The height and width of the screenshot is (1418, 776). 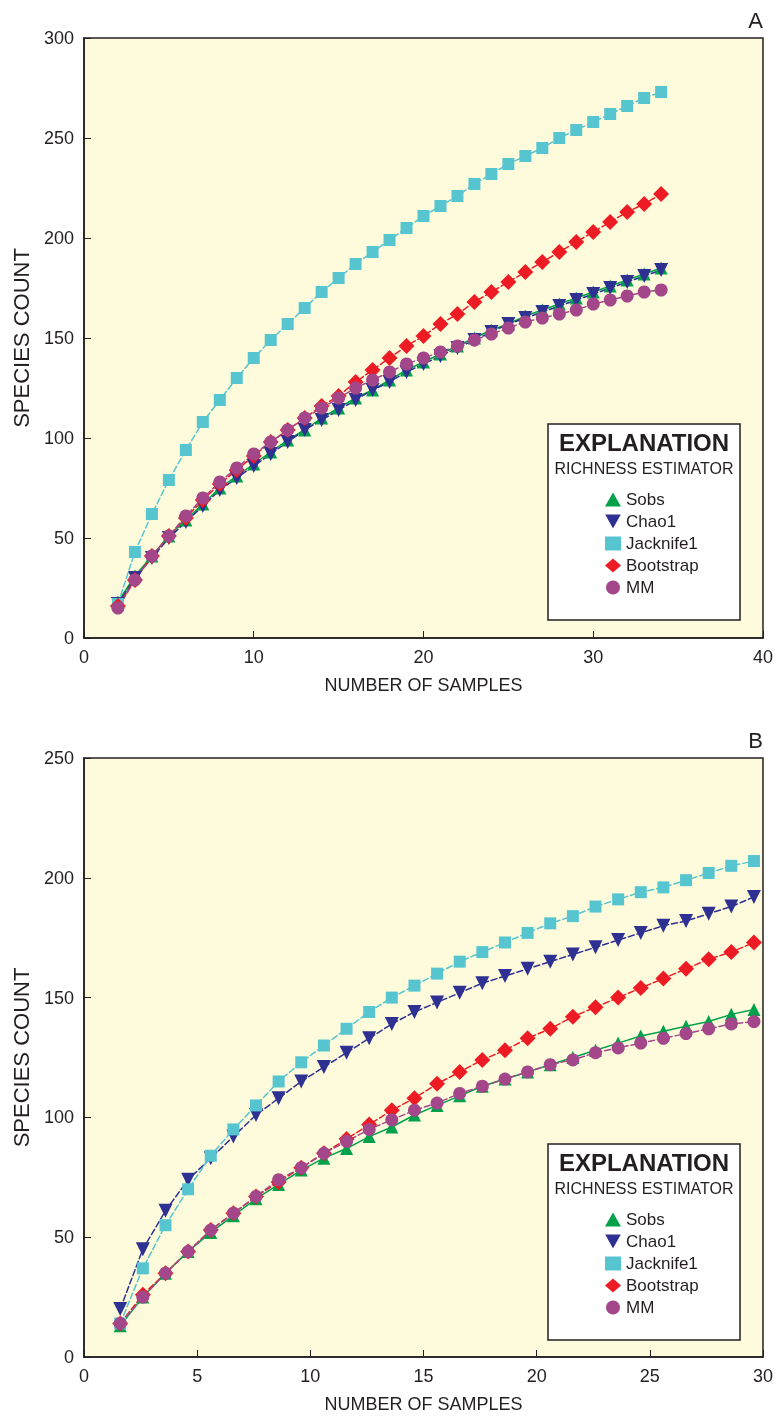 What do you see at coordinates (423, 1376) in the screenshot?
I see `x-tick-label: 15` at bounding box center [423, 1376].